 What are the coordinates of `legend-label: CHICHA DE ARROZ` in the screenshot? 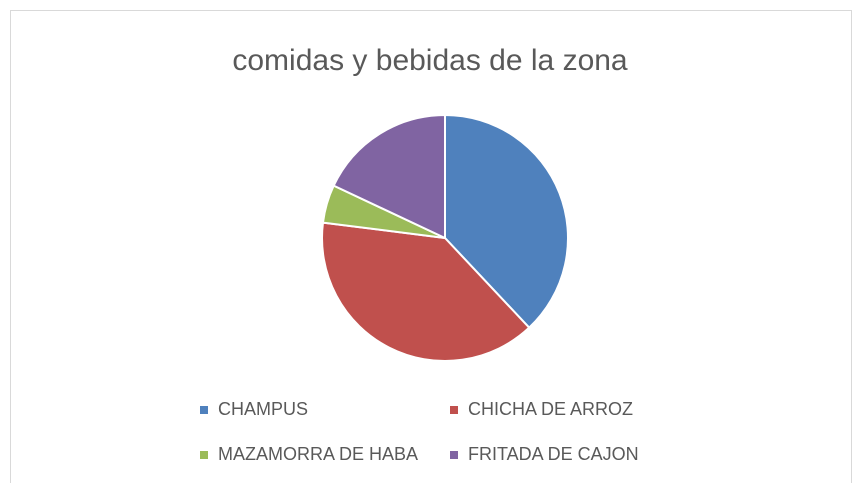 It's located at (550, 409).